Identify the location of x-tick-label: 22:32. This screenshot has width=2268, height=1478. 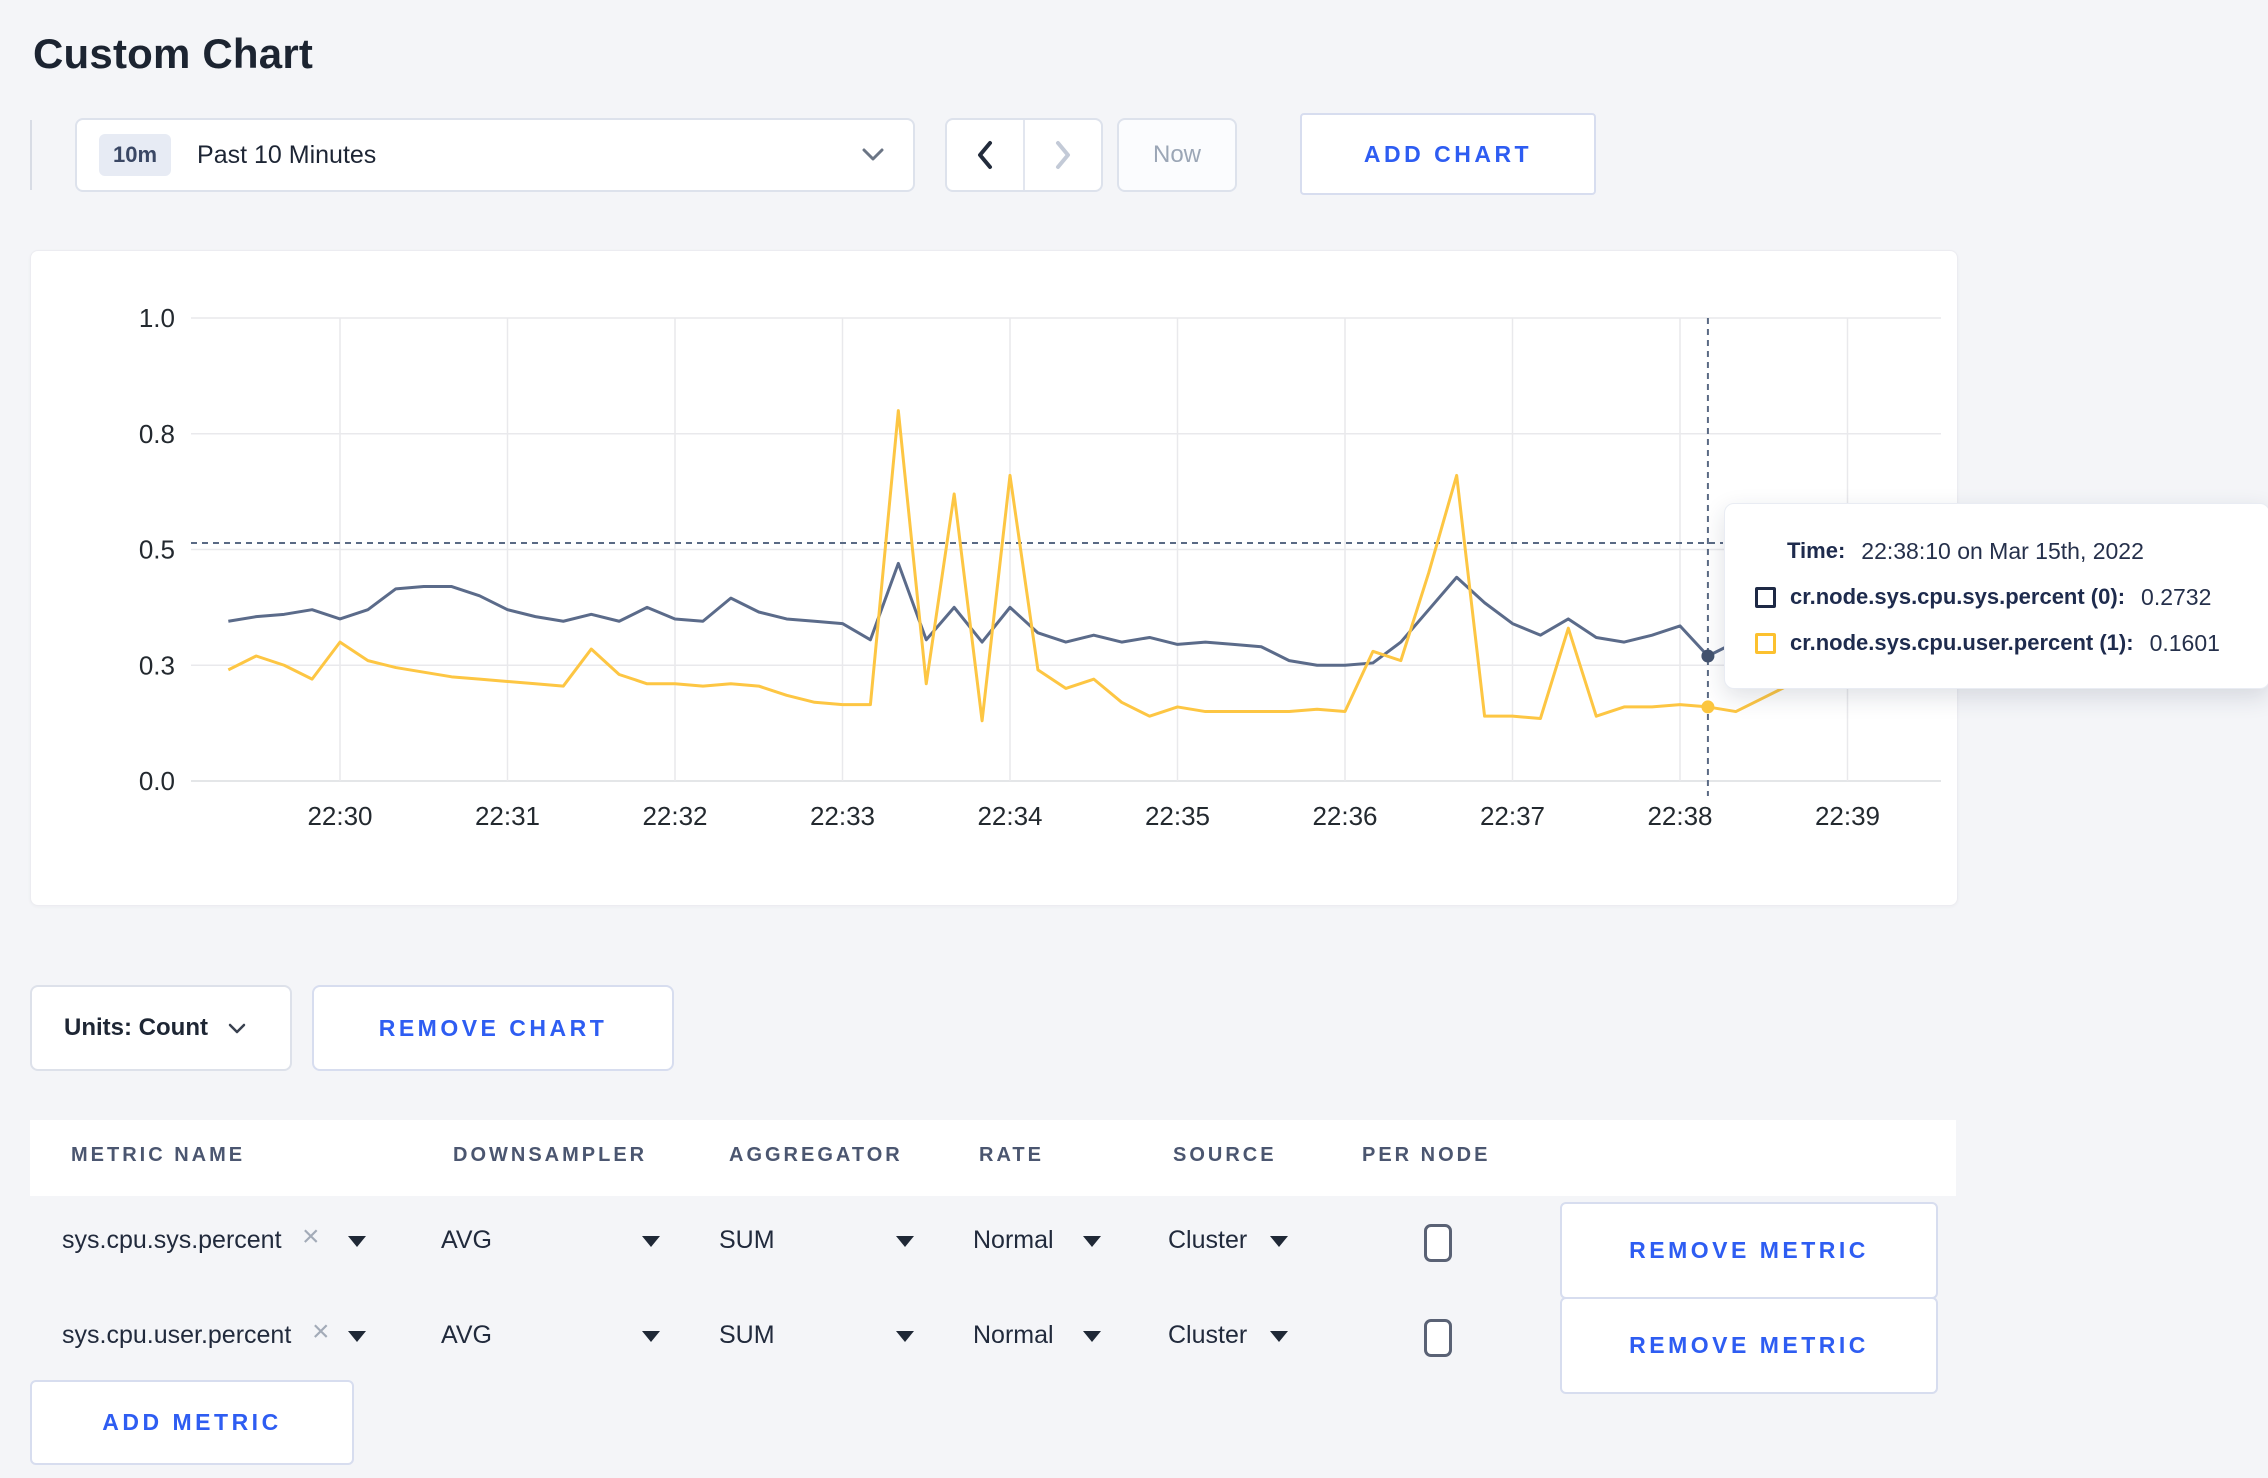
(674, 816).